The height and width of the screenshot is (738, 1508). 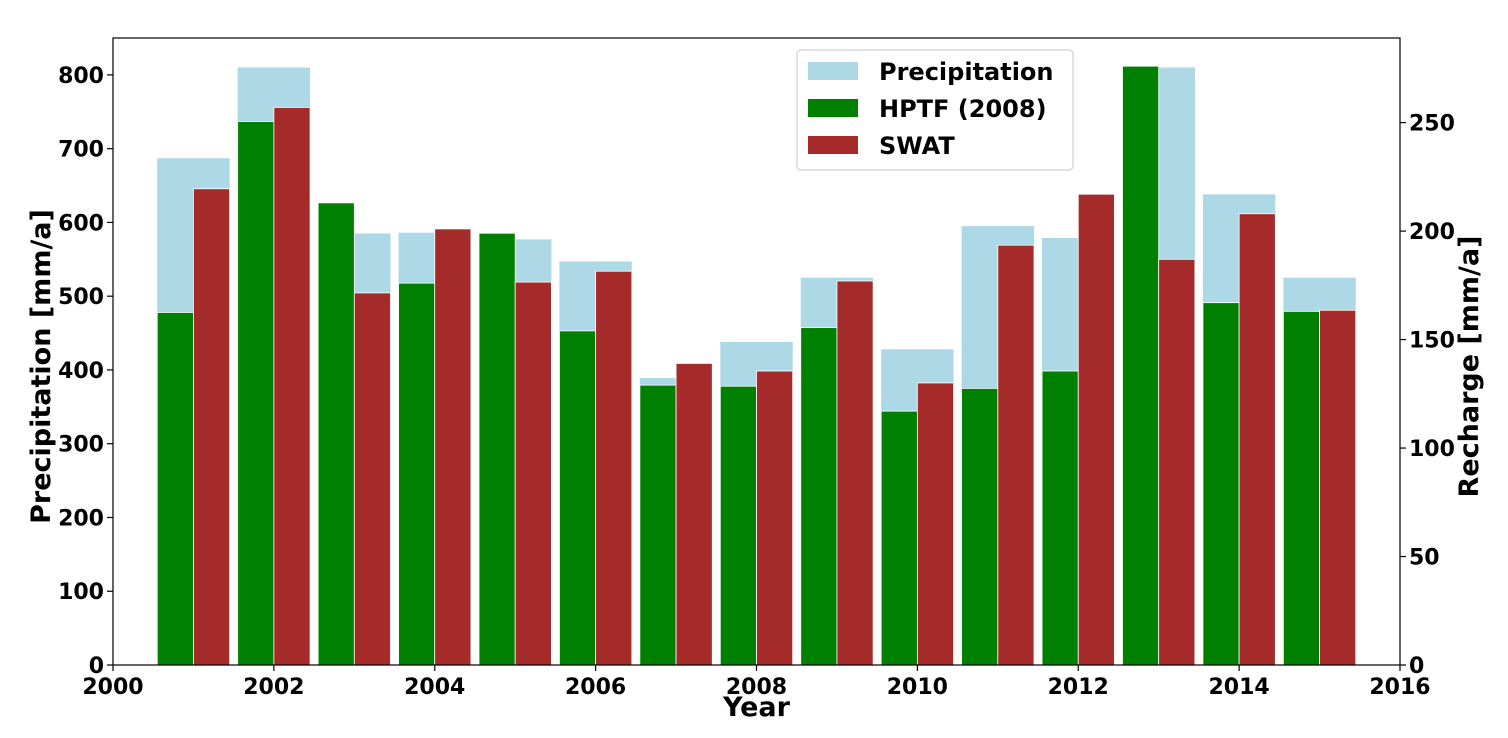 What do you see at coordinates (1078, 687) in the screenshot?
I see `x-tick-label-2012: 2012` at bounding box center [1078, 687].